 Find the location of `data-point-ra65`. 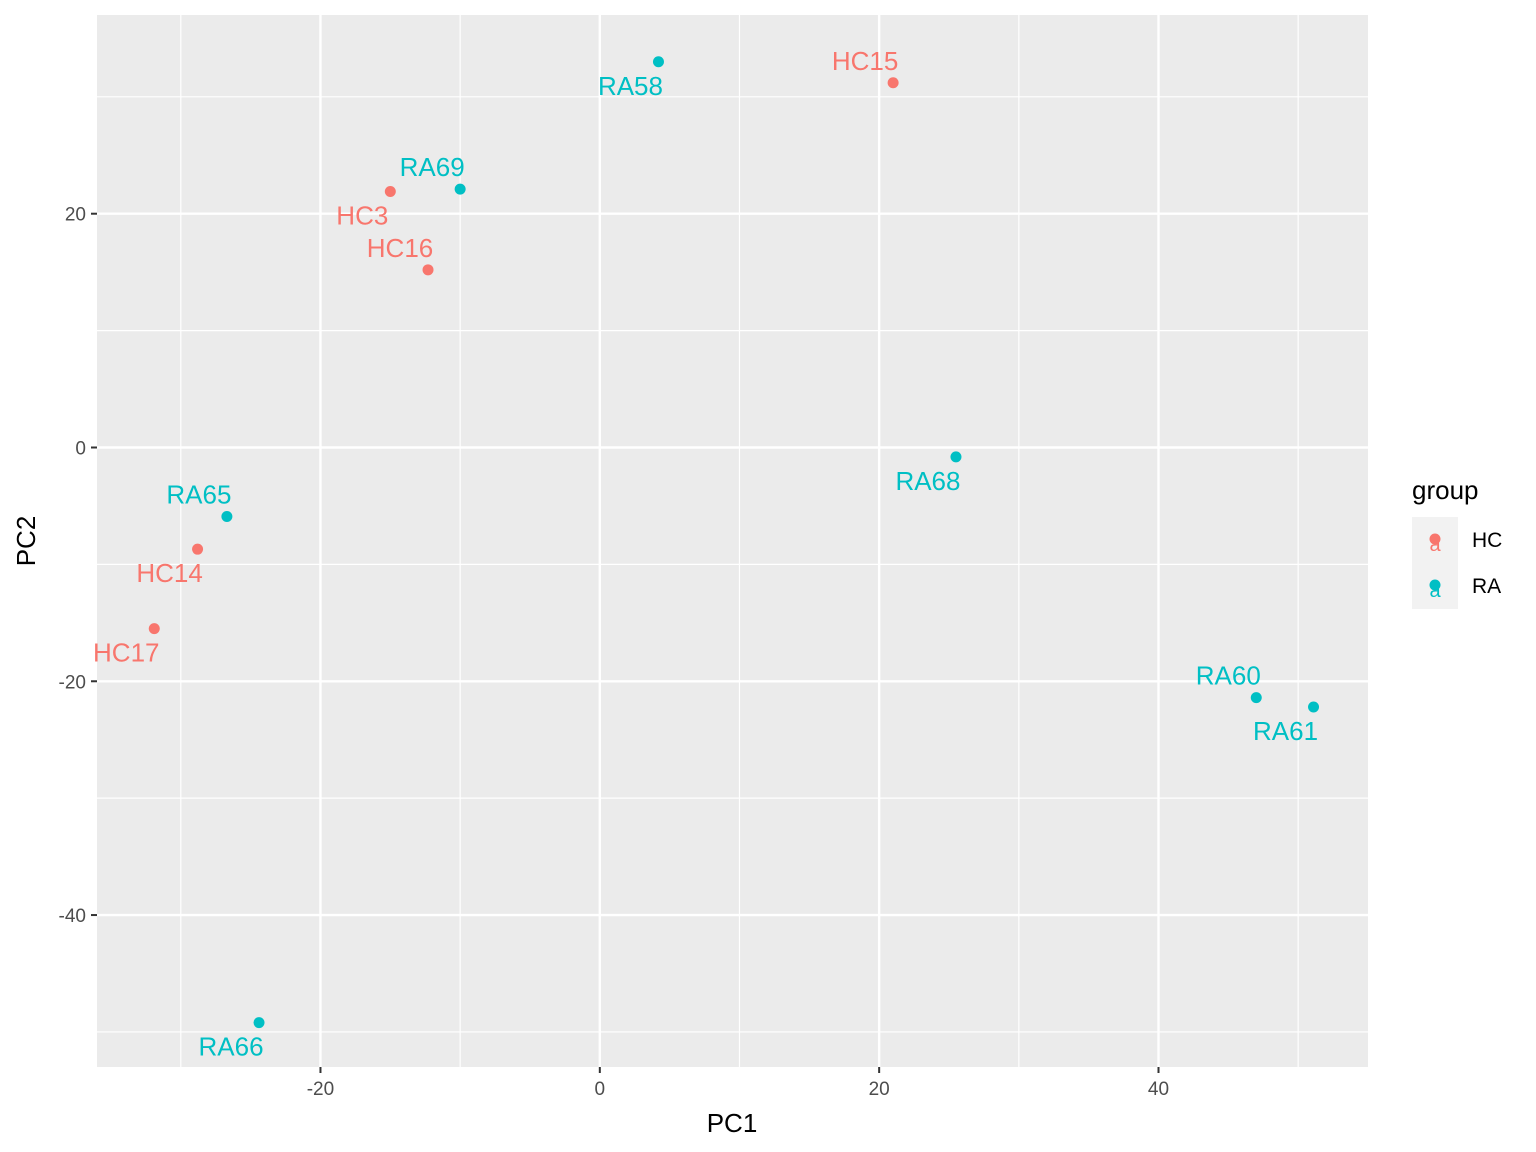

data-point-ra65 is located at coordinates (227, 516).